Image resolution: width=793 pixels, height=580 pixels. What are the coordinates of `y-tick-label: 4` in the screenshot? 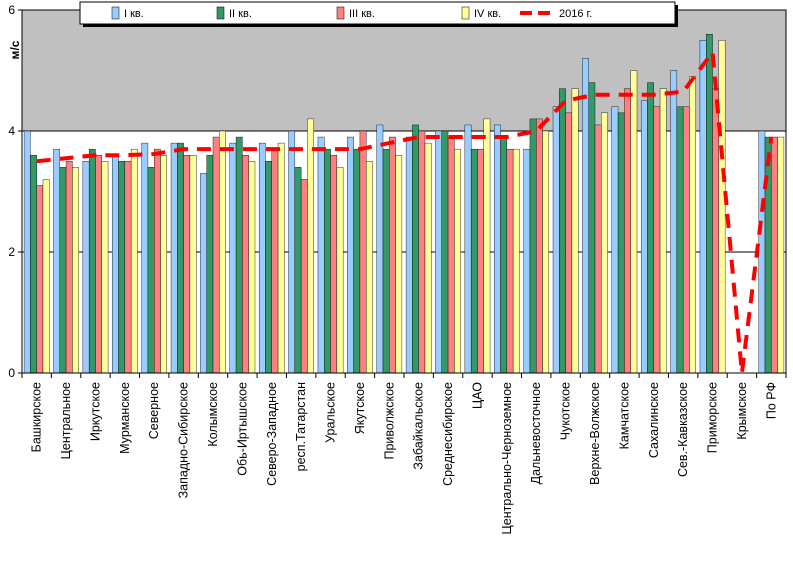 It's located at (11, 131).